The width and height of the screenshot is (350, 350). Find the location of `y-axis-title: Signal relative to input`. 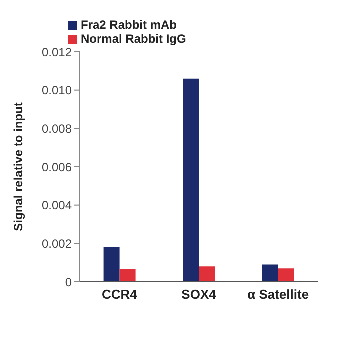

y-axis-title: Signal relative to input is located at coordinates (18, 167).